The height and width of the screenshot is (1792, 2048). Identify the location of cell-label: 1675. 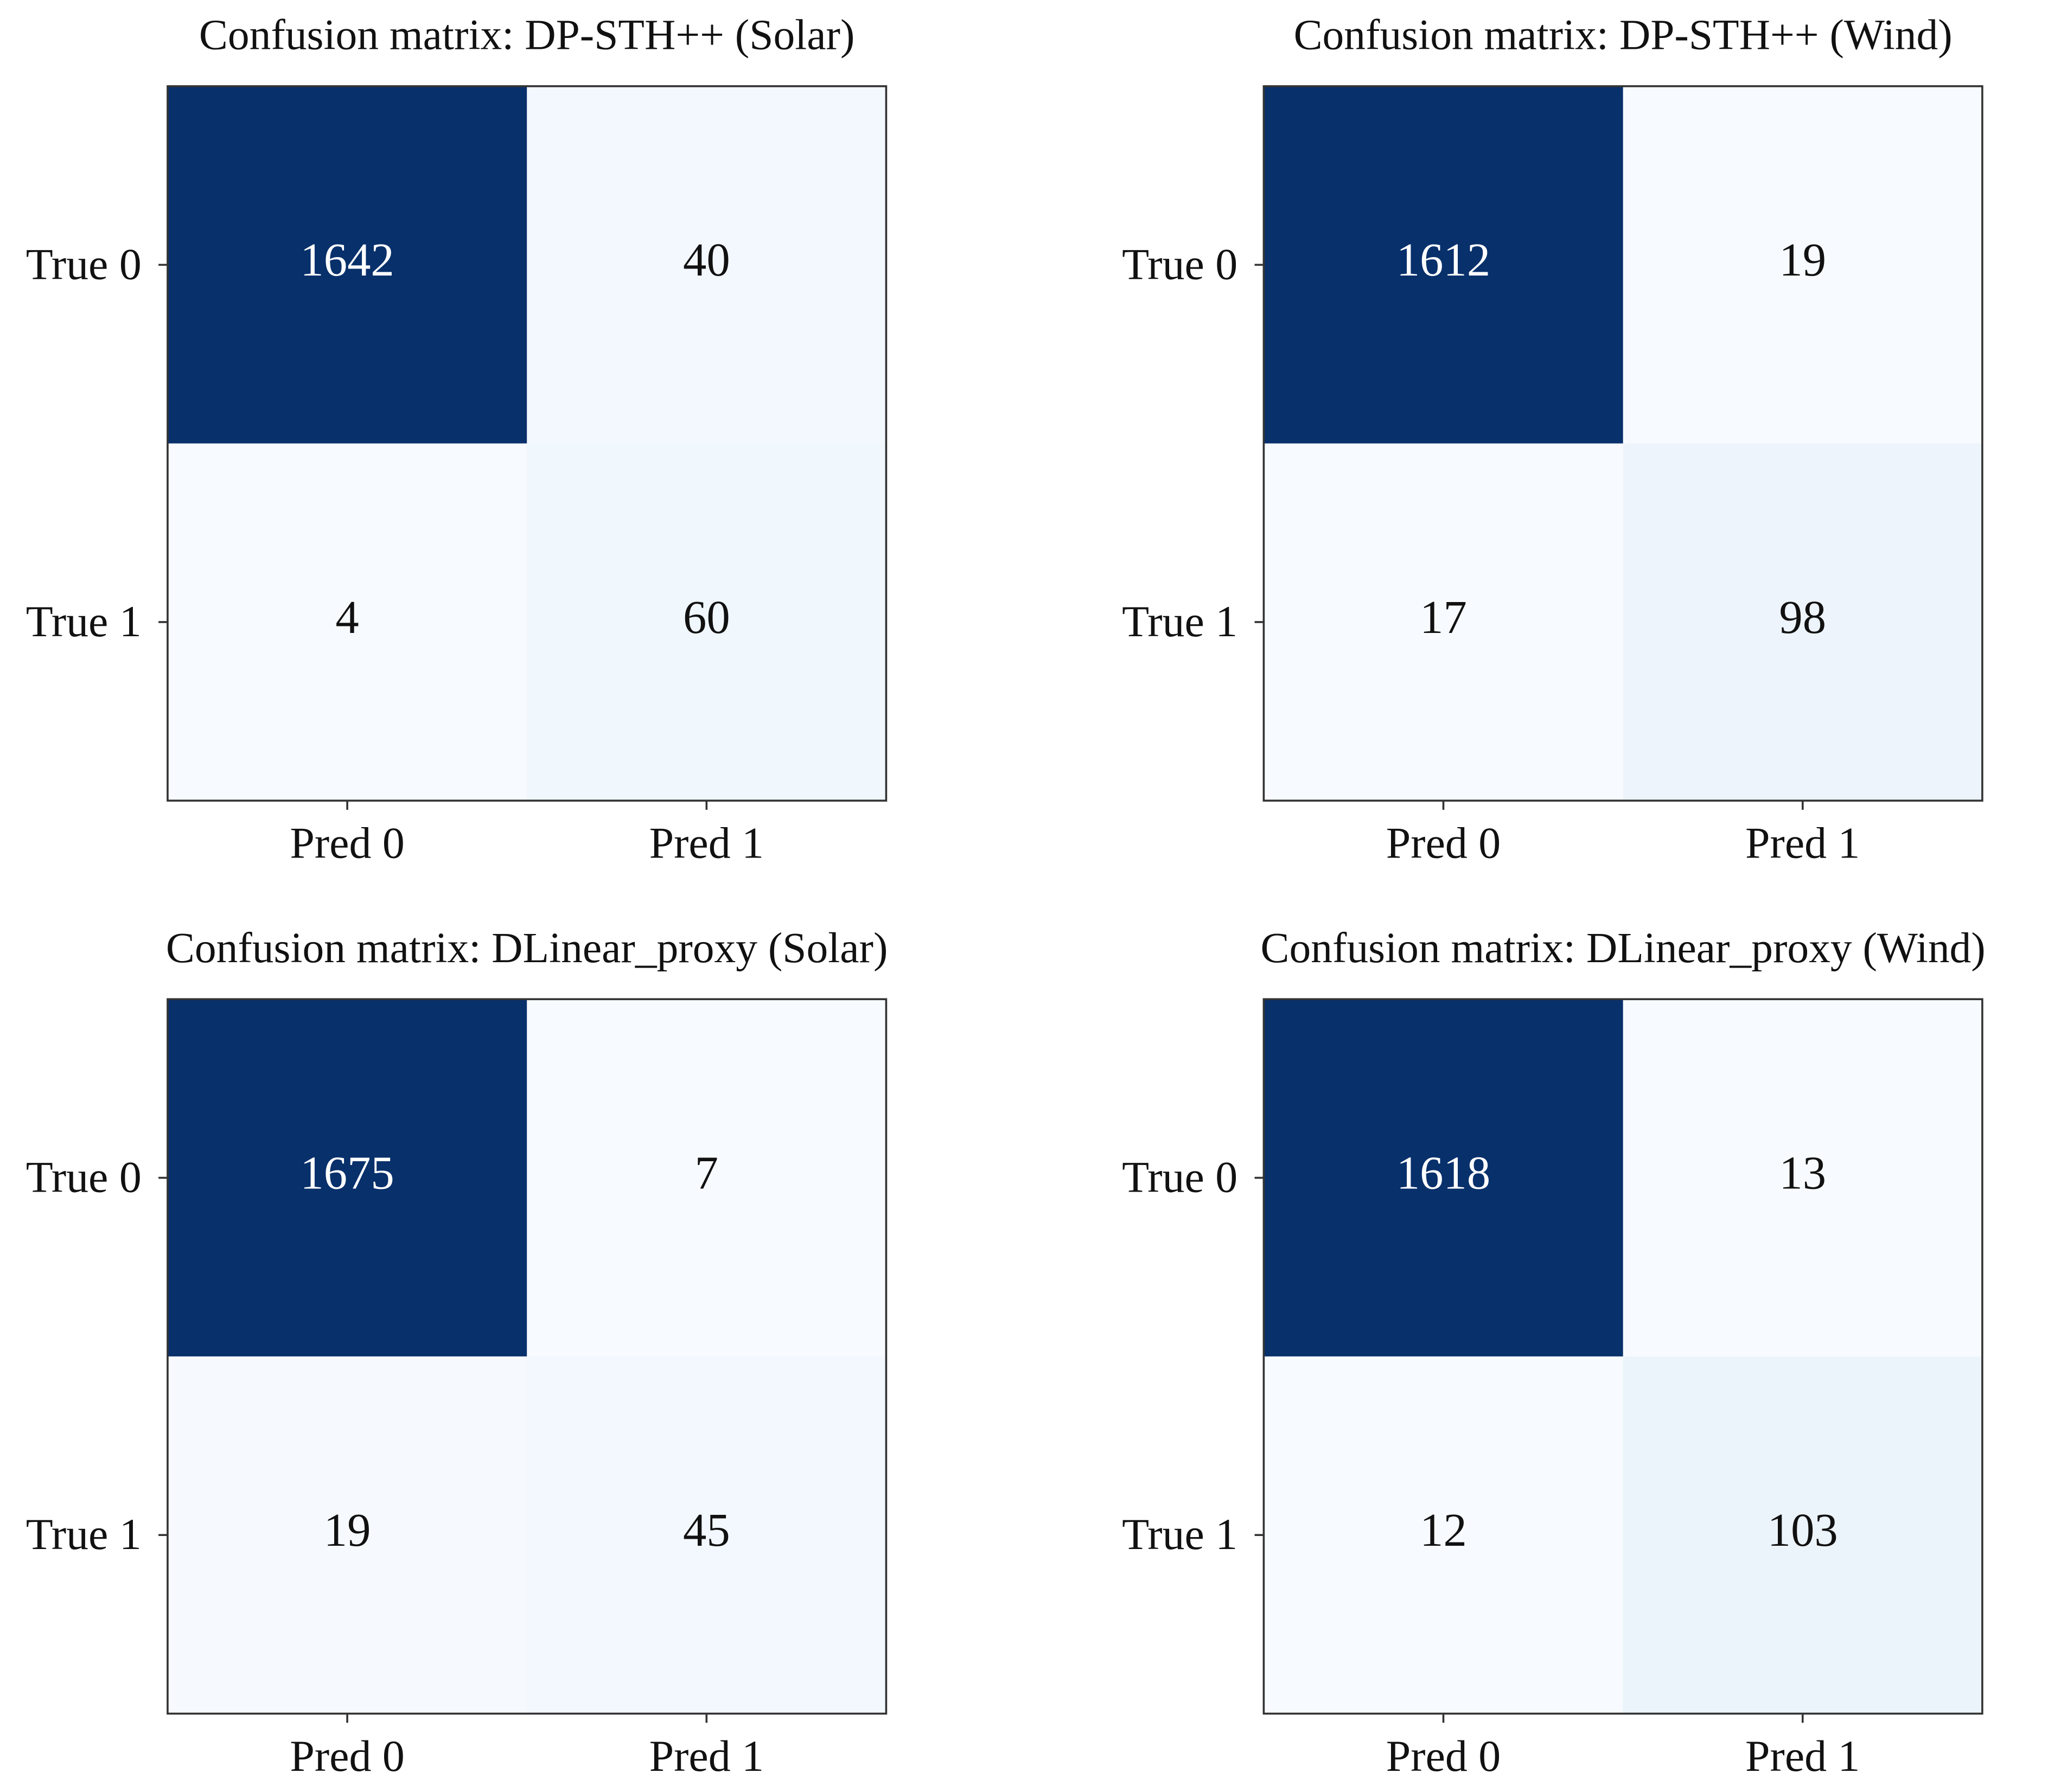
(347, 1173).